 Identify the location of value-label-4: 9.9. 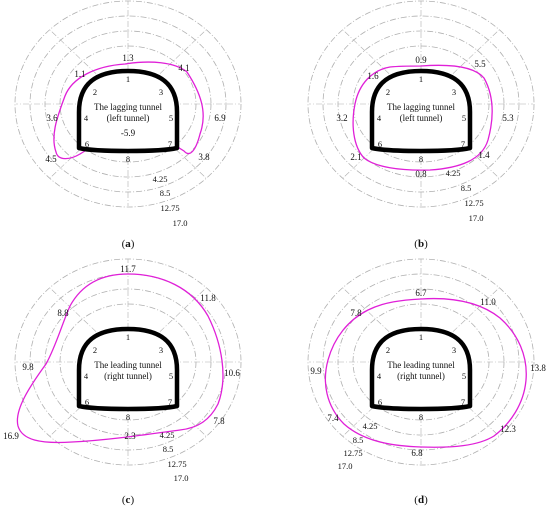
(316, 371).